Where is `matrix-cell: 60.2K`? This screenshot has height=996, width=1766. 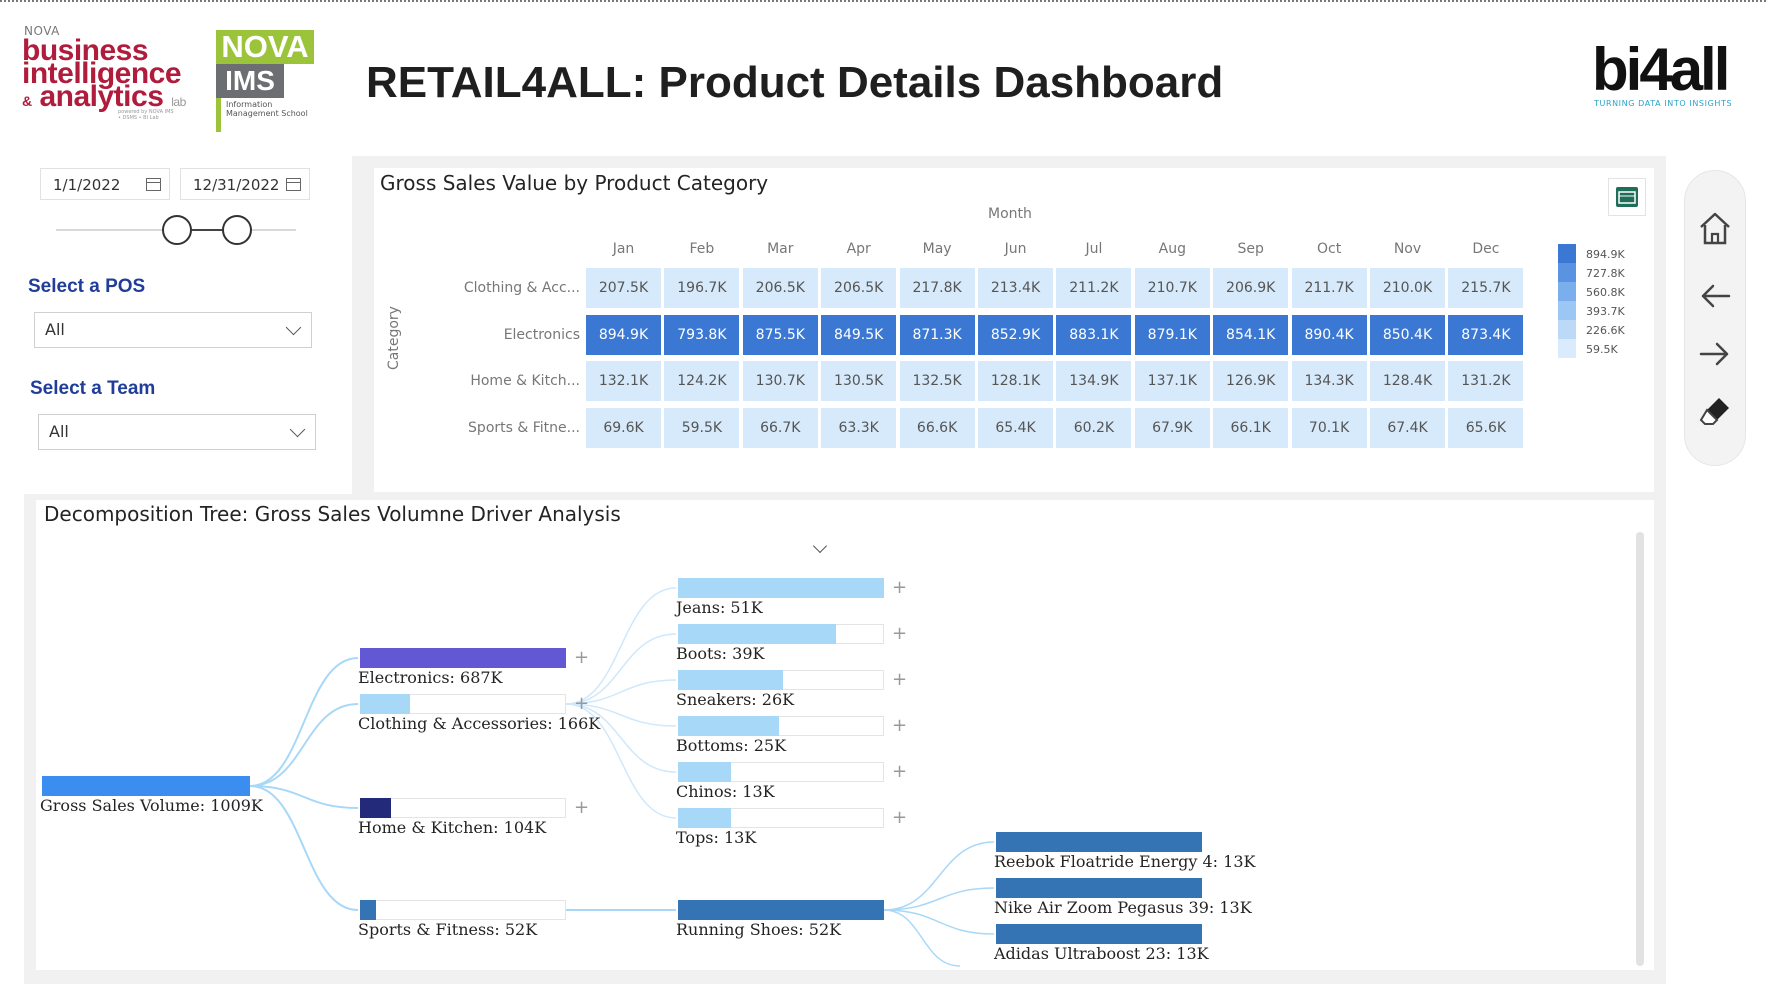 matrix-cell: 60.2K is located at coordinates (1094, 428).